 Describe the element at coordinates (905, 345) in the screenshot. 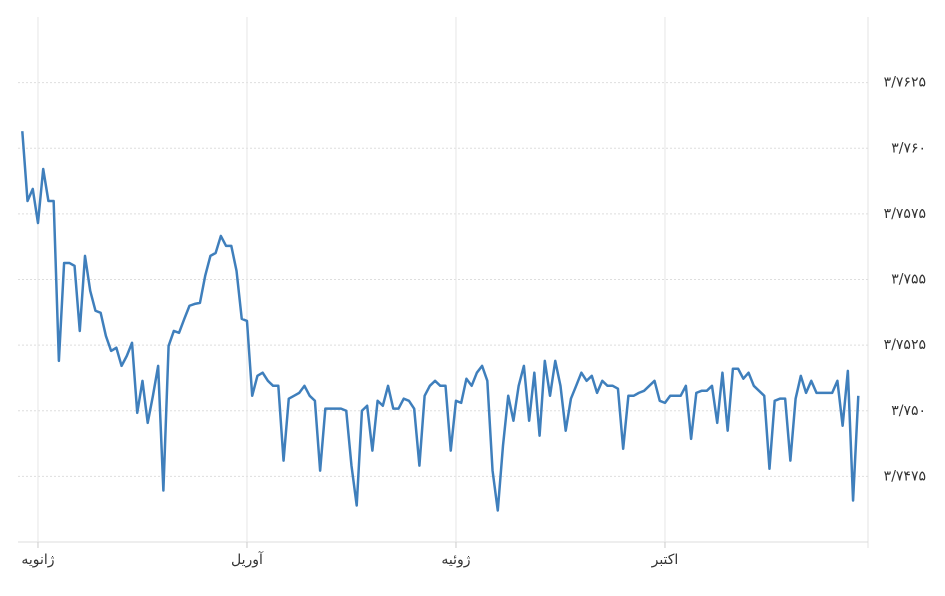

I see `y-tick-label: ۳/۷۵۲۵` at that location.